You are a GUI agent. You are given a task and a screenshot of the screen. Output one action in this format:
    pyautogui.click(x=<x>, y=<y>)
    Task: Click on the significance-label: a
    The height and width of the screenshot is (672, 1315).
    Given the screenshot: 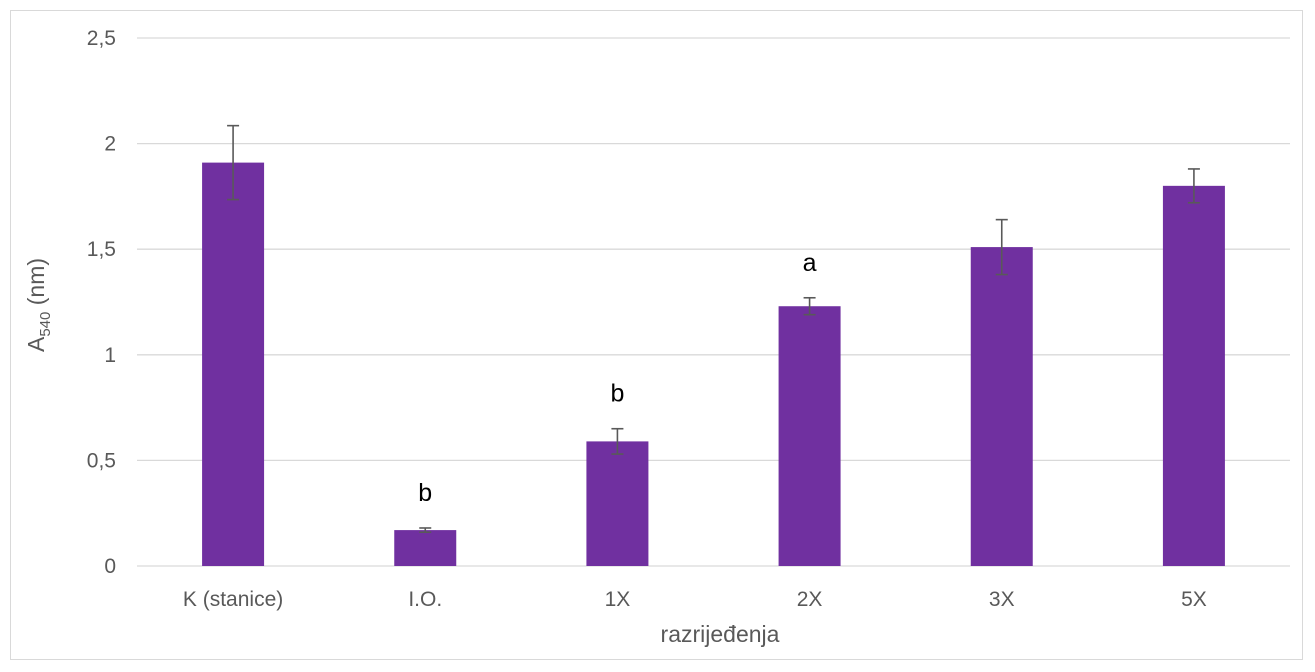 What is the action you would take?
    pyautogui.click(x=810, y=263)
    